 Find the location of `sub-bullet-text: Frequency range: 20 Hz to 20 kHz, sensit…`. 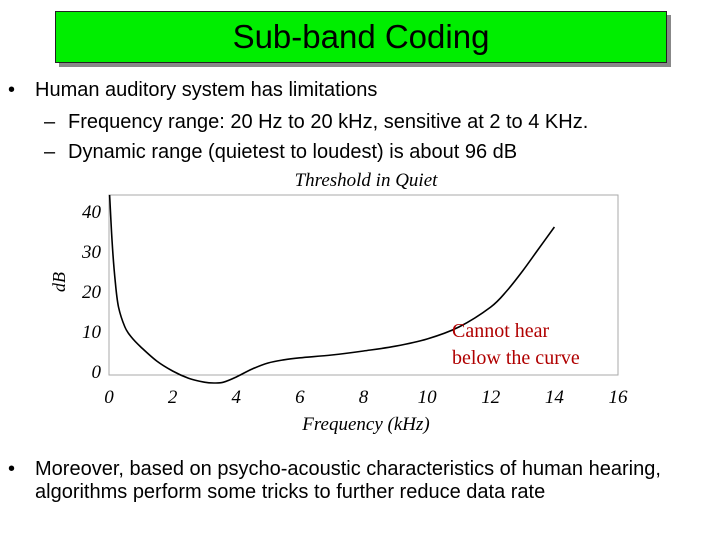

sub-bullet-text: Frequency range: 20 Hz to 20 kHz, sensit… is located at coordinates (328, 122).